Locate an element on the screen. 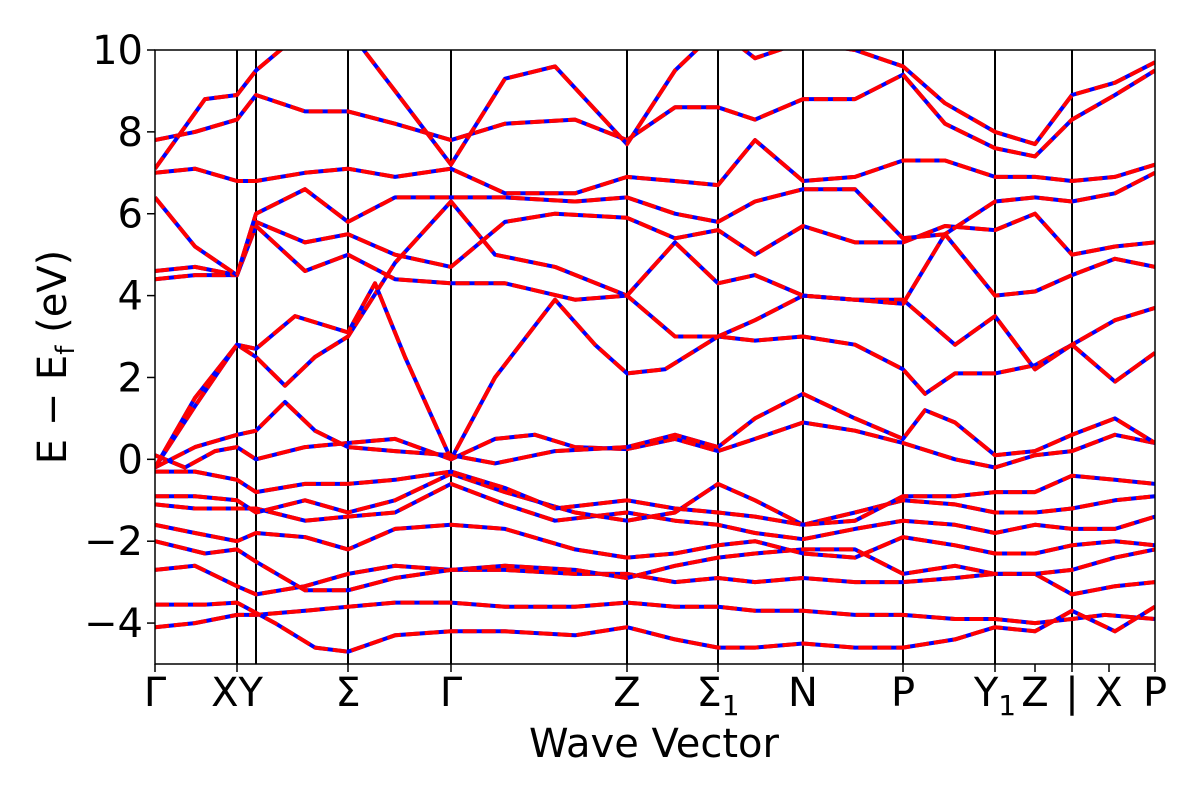 Image resolution: width=1200 pixels, height=800 pixels. x-tick-label: | is located at coordinates (1071, 693).